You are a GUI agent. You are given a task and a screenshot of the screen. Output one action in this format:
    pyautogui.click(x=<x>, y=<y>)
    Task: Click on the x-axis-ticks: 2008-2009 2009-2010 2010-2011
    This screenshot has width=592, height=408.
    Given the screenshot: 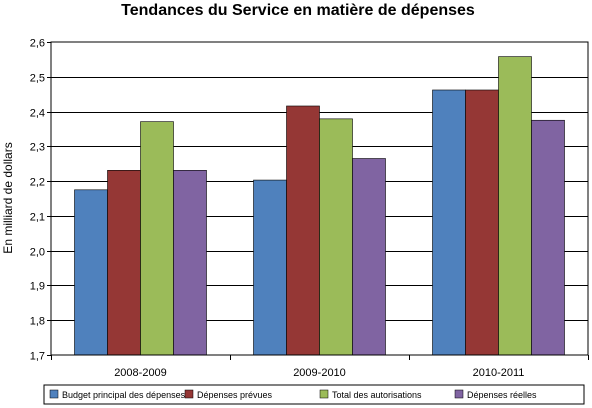 What is the action you would take?
    pyautogui.click(x=320, y=367)
    